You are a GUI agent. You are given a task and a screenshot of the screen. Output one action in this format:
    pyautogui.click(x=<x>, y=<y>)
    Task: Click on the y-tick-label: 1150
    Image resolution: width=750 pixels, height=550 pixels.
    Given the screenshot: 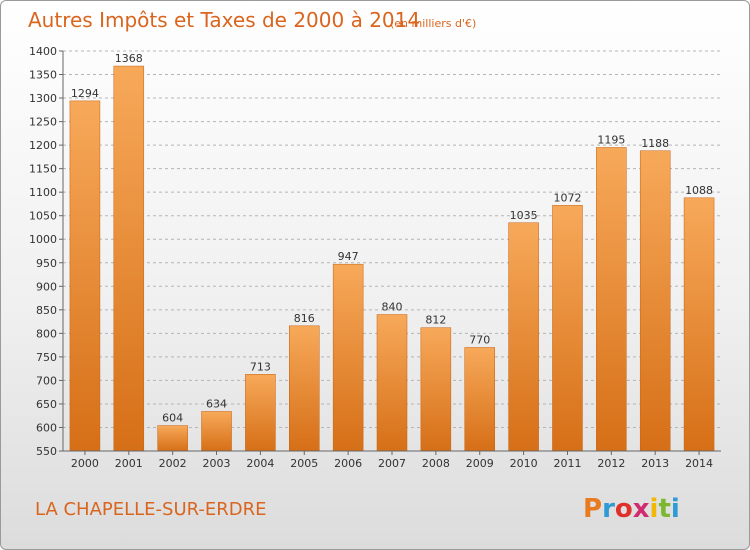 What is the action you would take?
    pyautogui.click(x=43, y=169)
    